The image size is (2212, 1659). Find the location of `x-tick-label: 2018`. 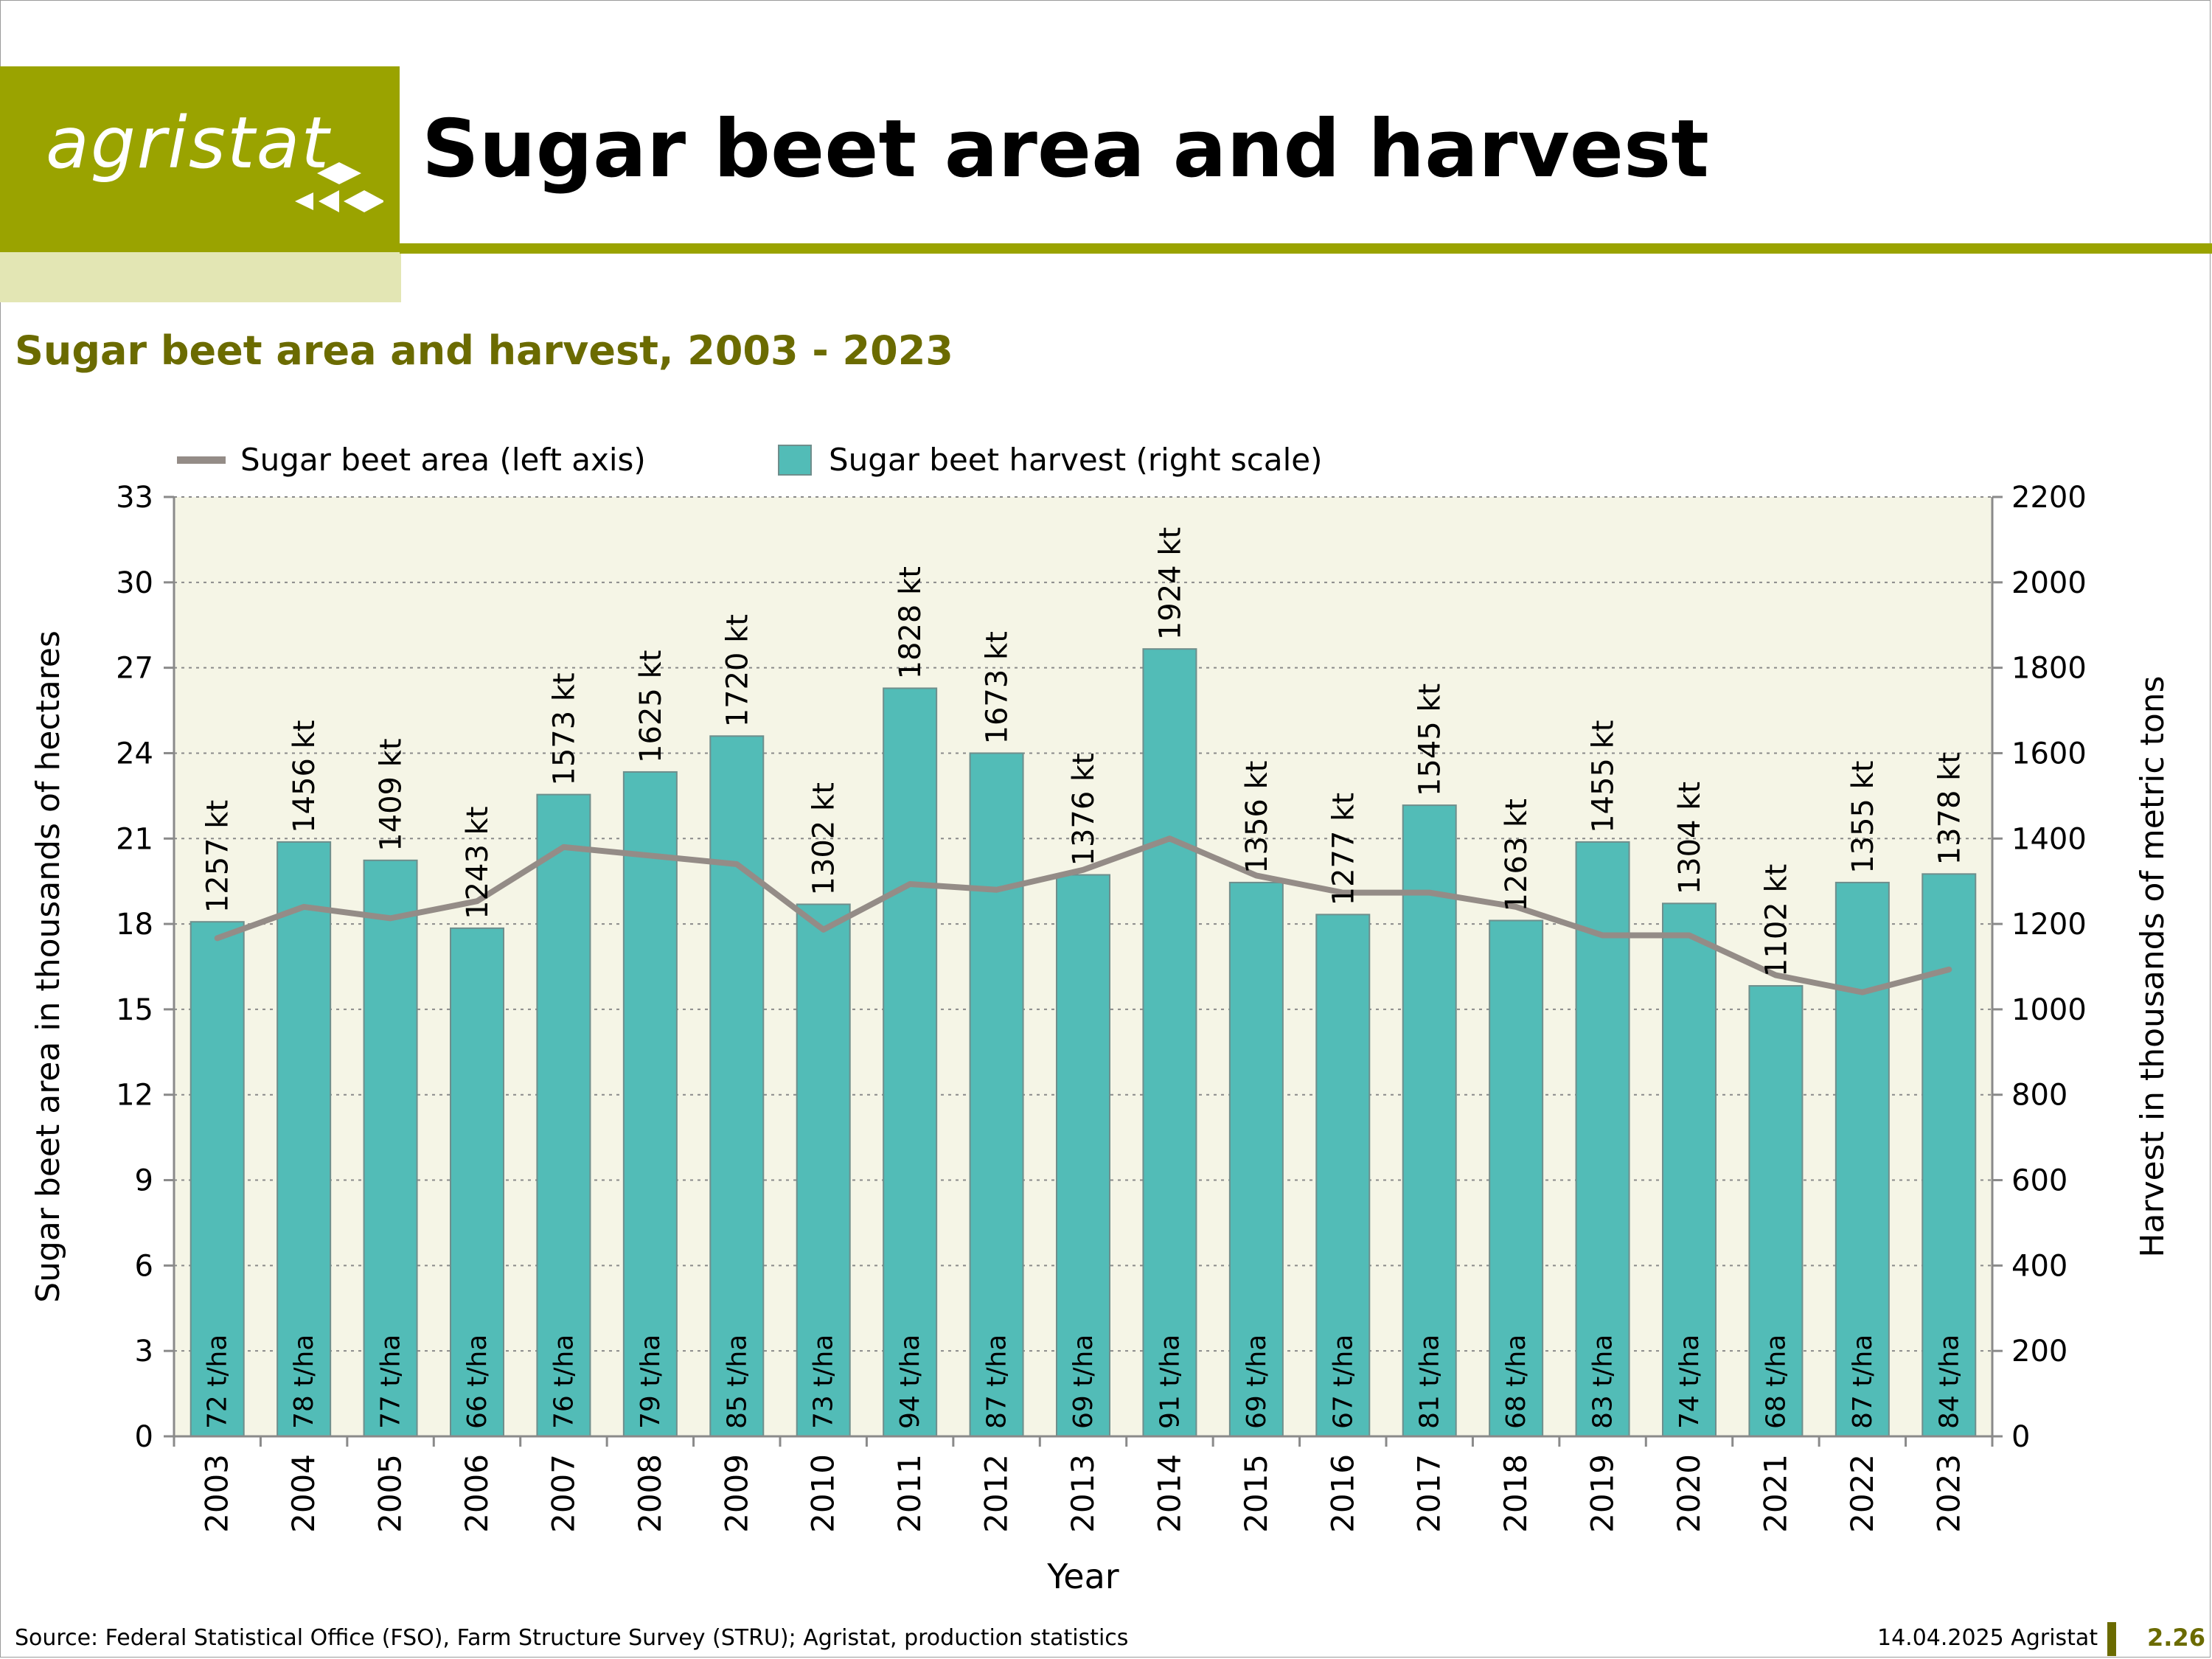

x-tick-label: 2018 is located at coordinates (1516, 1493).